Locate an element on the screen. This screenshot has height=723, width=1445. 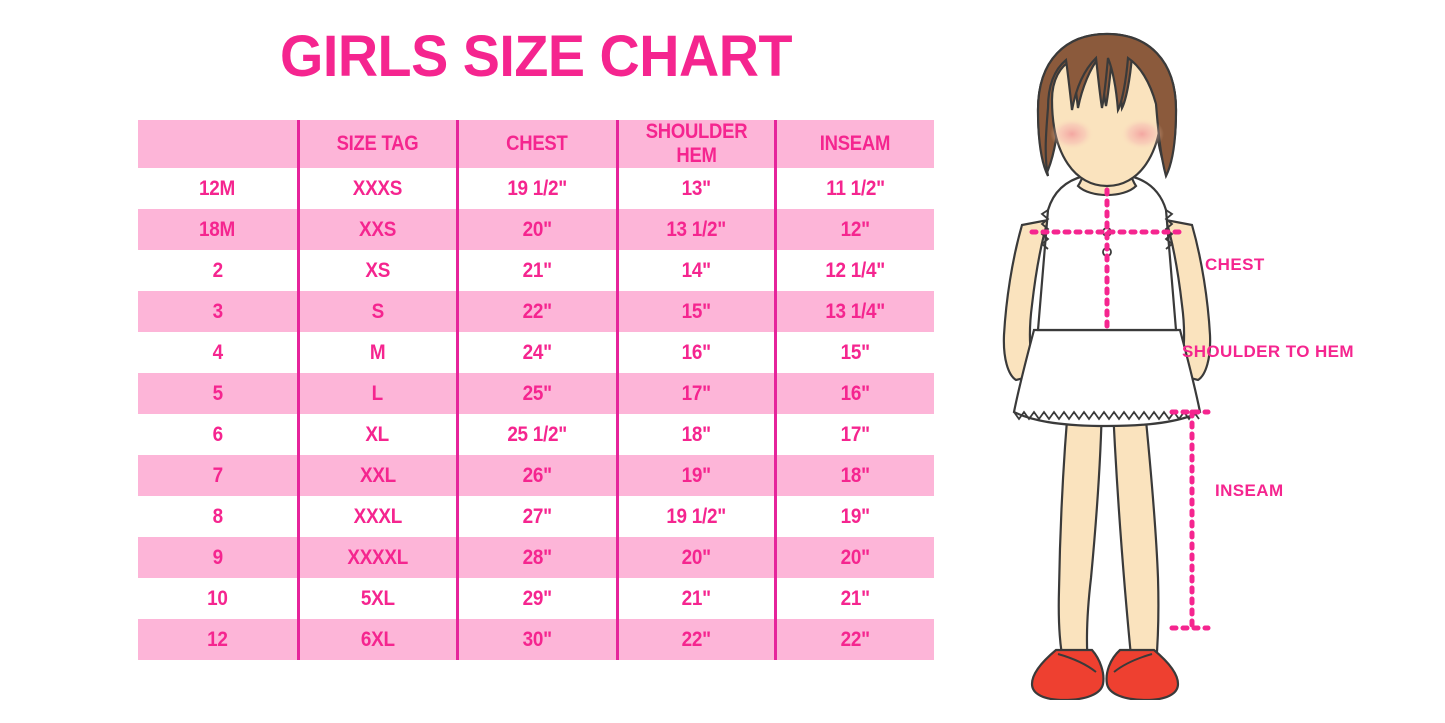
cell-size: 5 is located at coordinates (219, 393).